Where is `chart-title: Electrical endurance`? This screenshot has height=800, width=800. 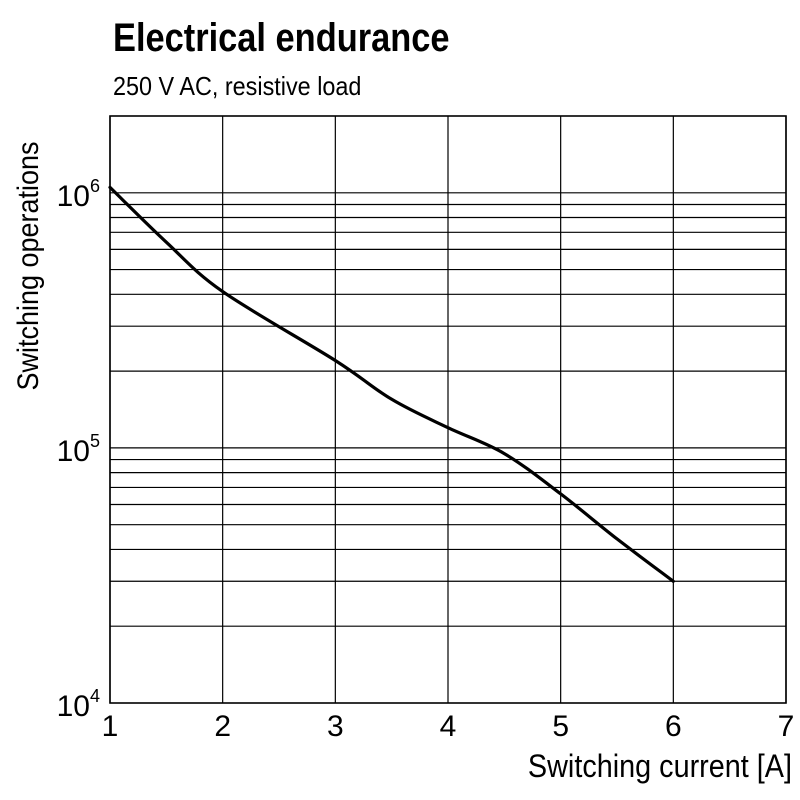
chart-title: Electrical endurance is located at coordinates (281, 38).